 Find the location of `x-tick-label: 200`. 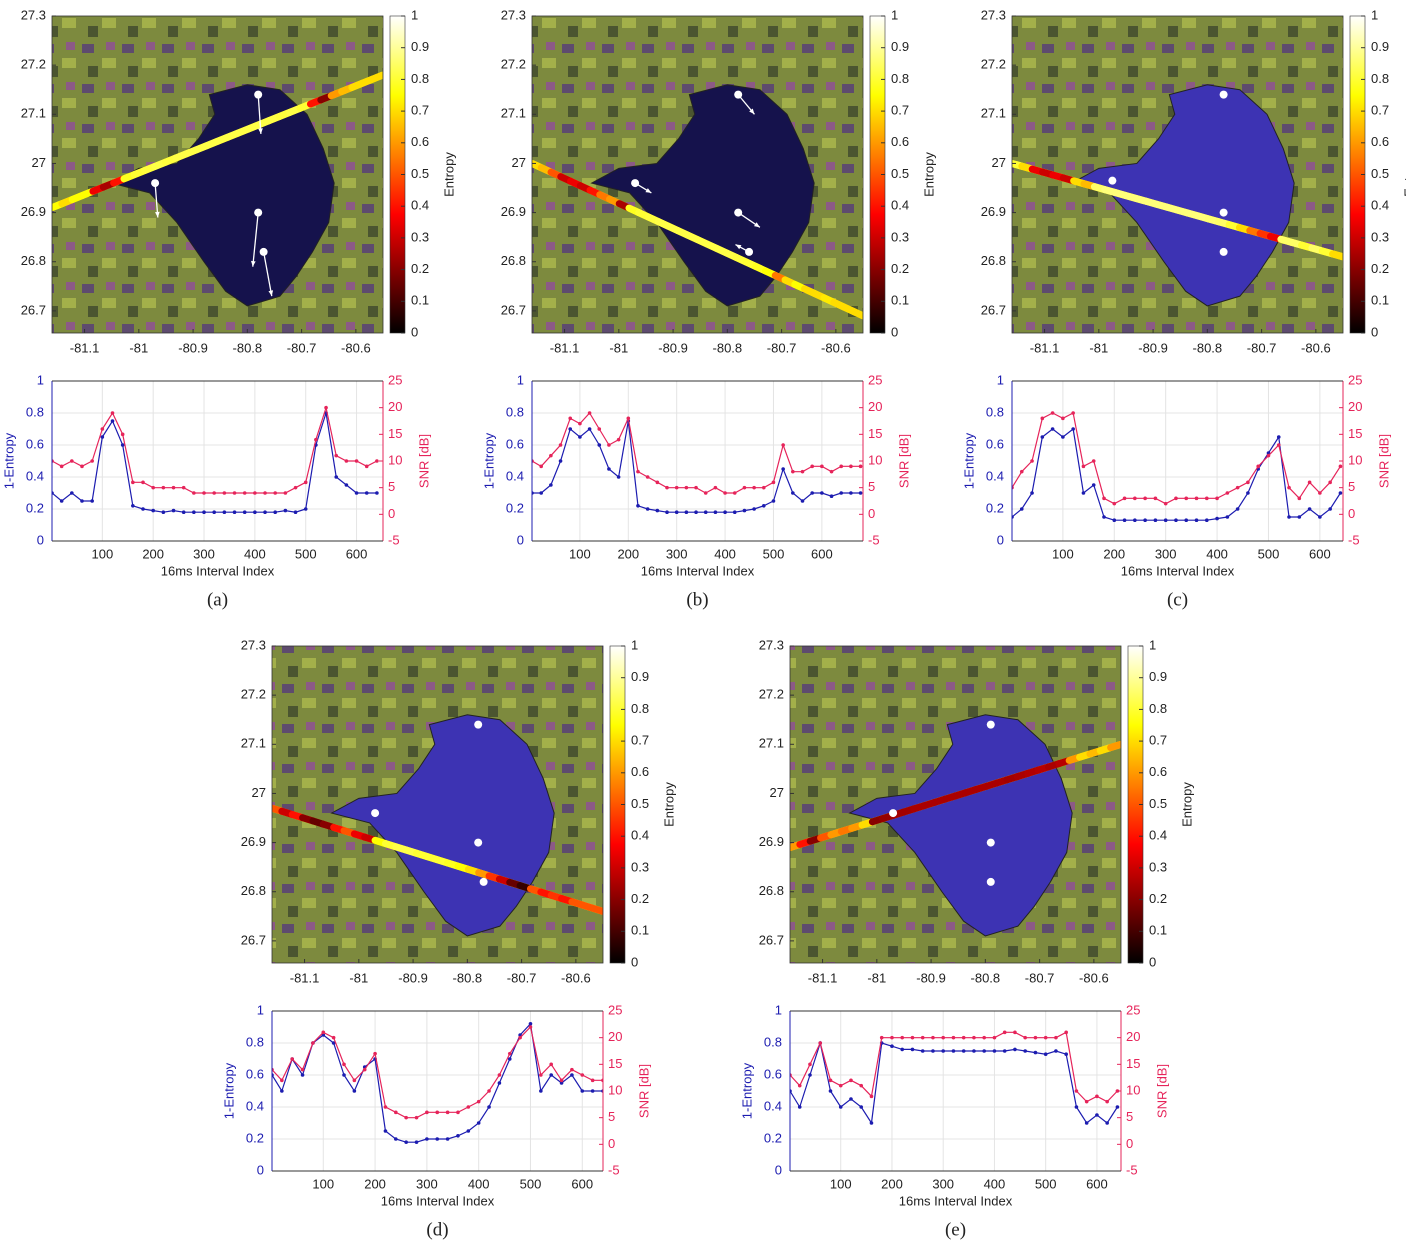

x-tick-label: 200 is located at coordinates (892, 1183).